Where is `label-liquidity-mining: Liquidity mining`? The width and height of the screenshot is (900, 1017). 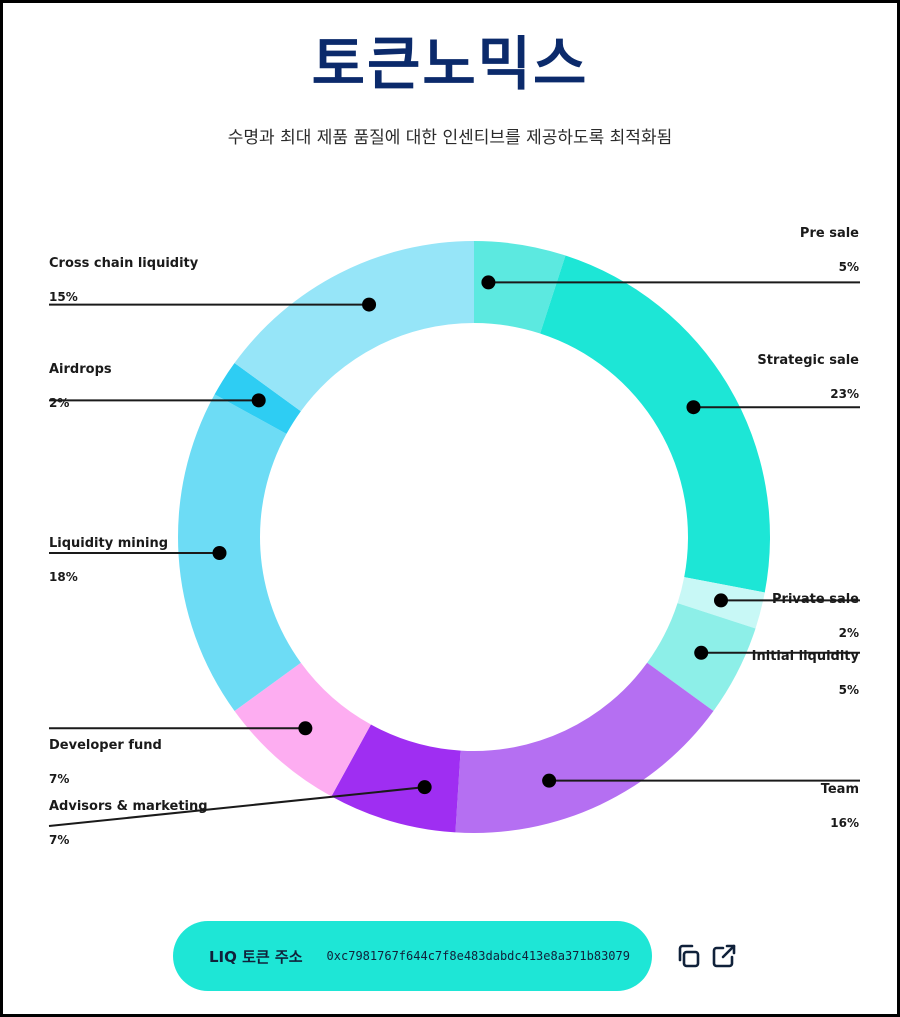
label-liquidity-mining: Liquidity mining is located at coordinates (108, 543).